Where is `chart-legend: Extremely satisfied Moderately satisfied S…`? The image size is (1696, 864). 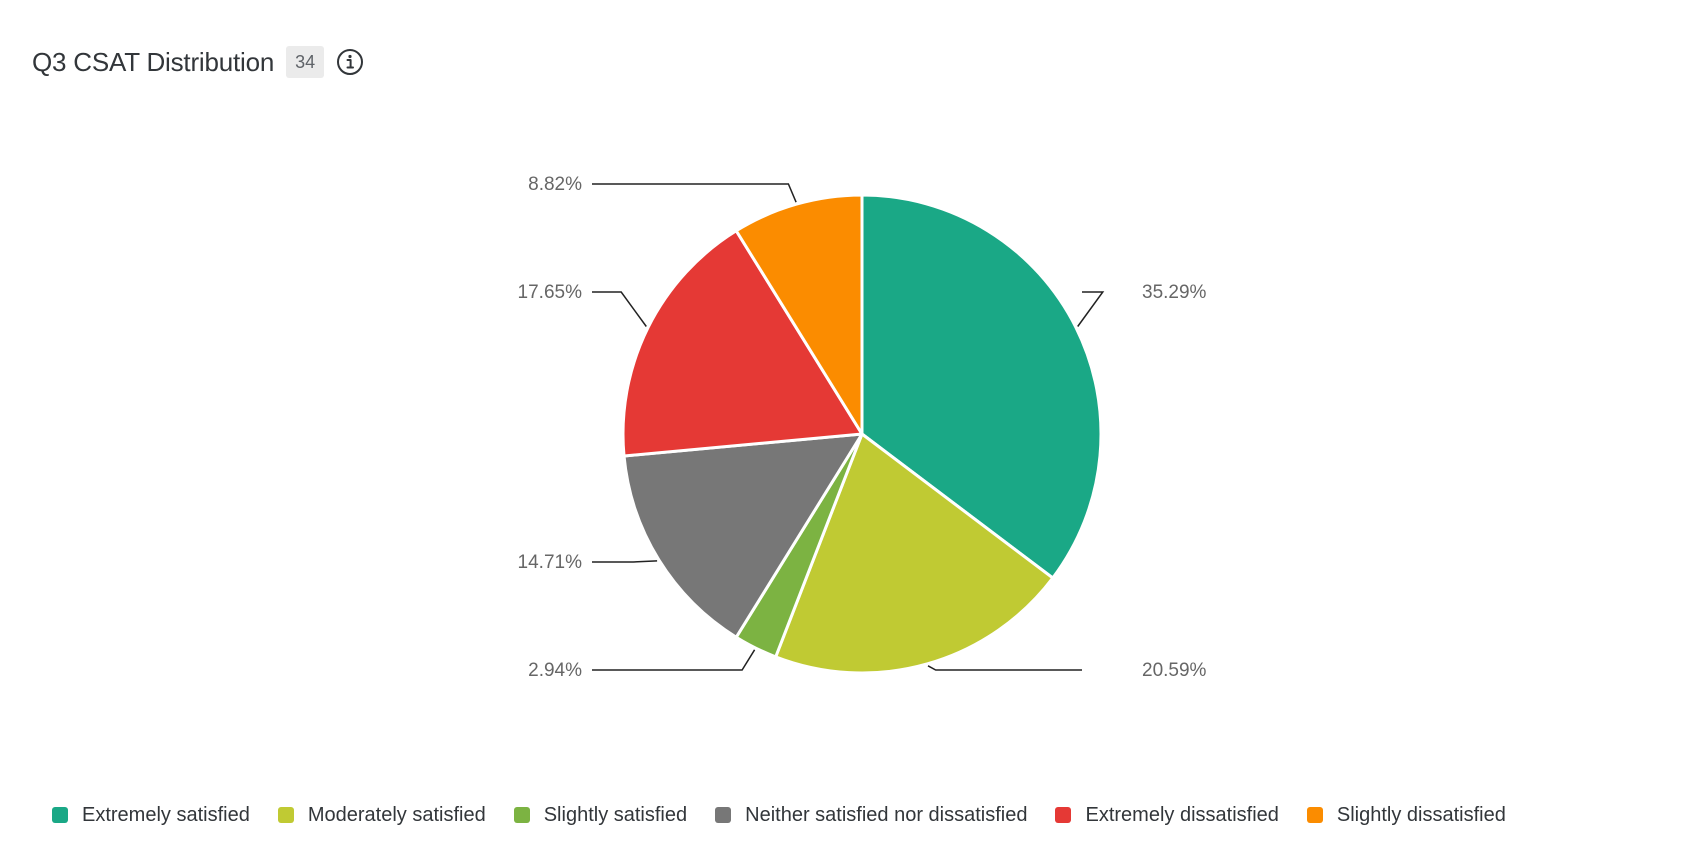
chart-legend: Extremely satisfied Moderately satisfied S… is located at coordinates (793, 815).